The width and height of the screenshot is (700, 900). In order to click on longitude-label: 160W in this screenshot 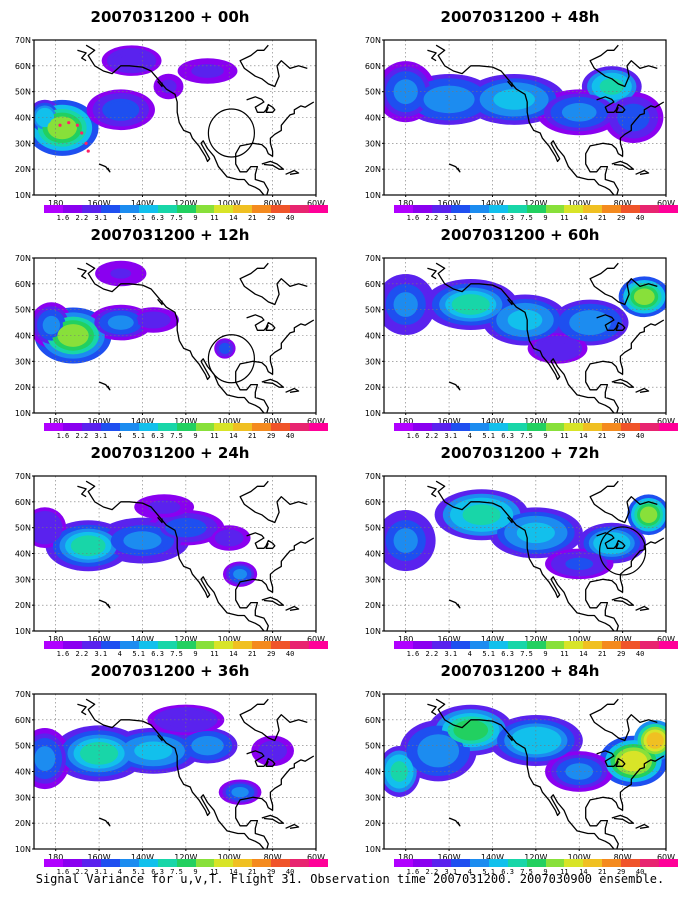, I will do `click(98, 857)`.